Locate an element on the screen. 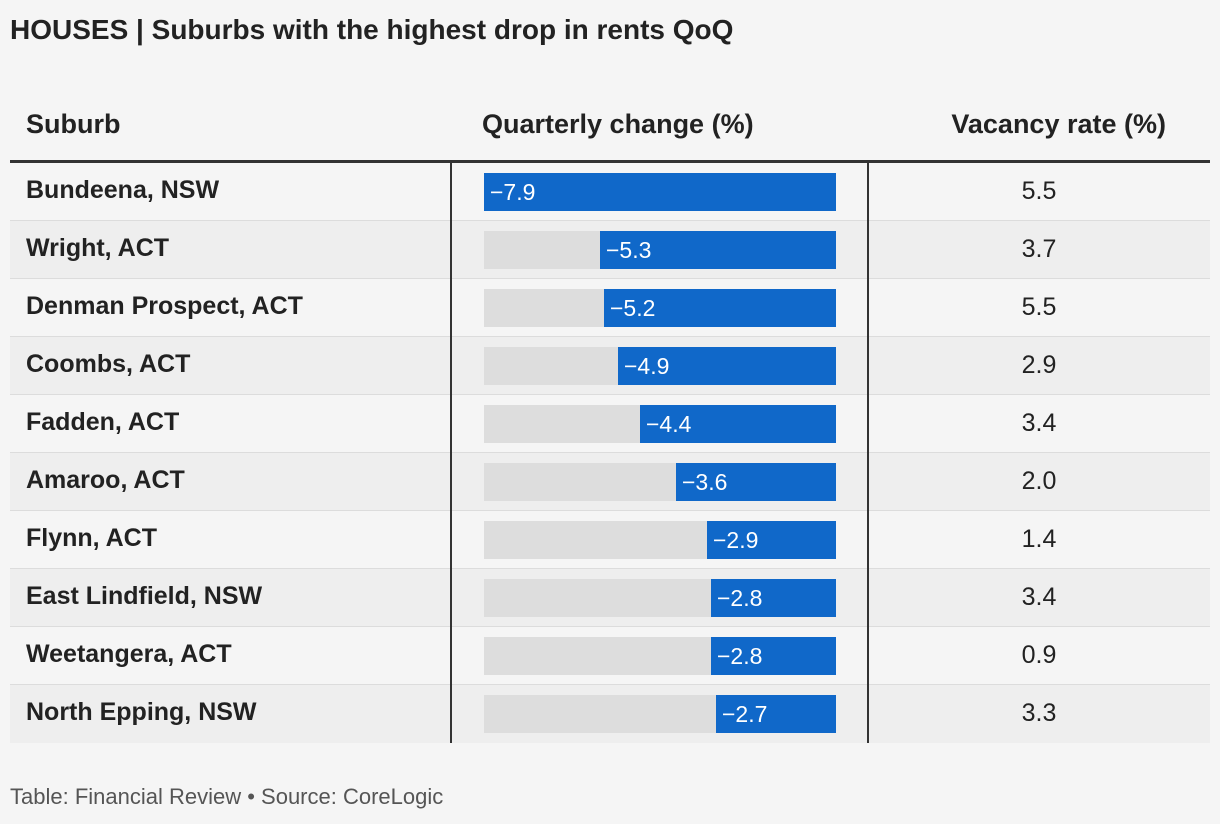  table-row: Bundeena, NSW −7.9 5.5 is located at coordinates (610, 192).